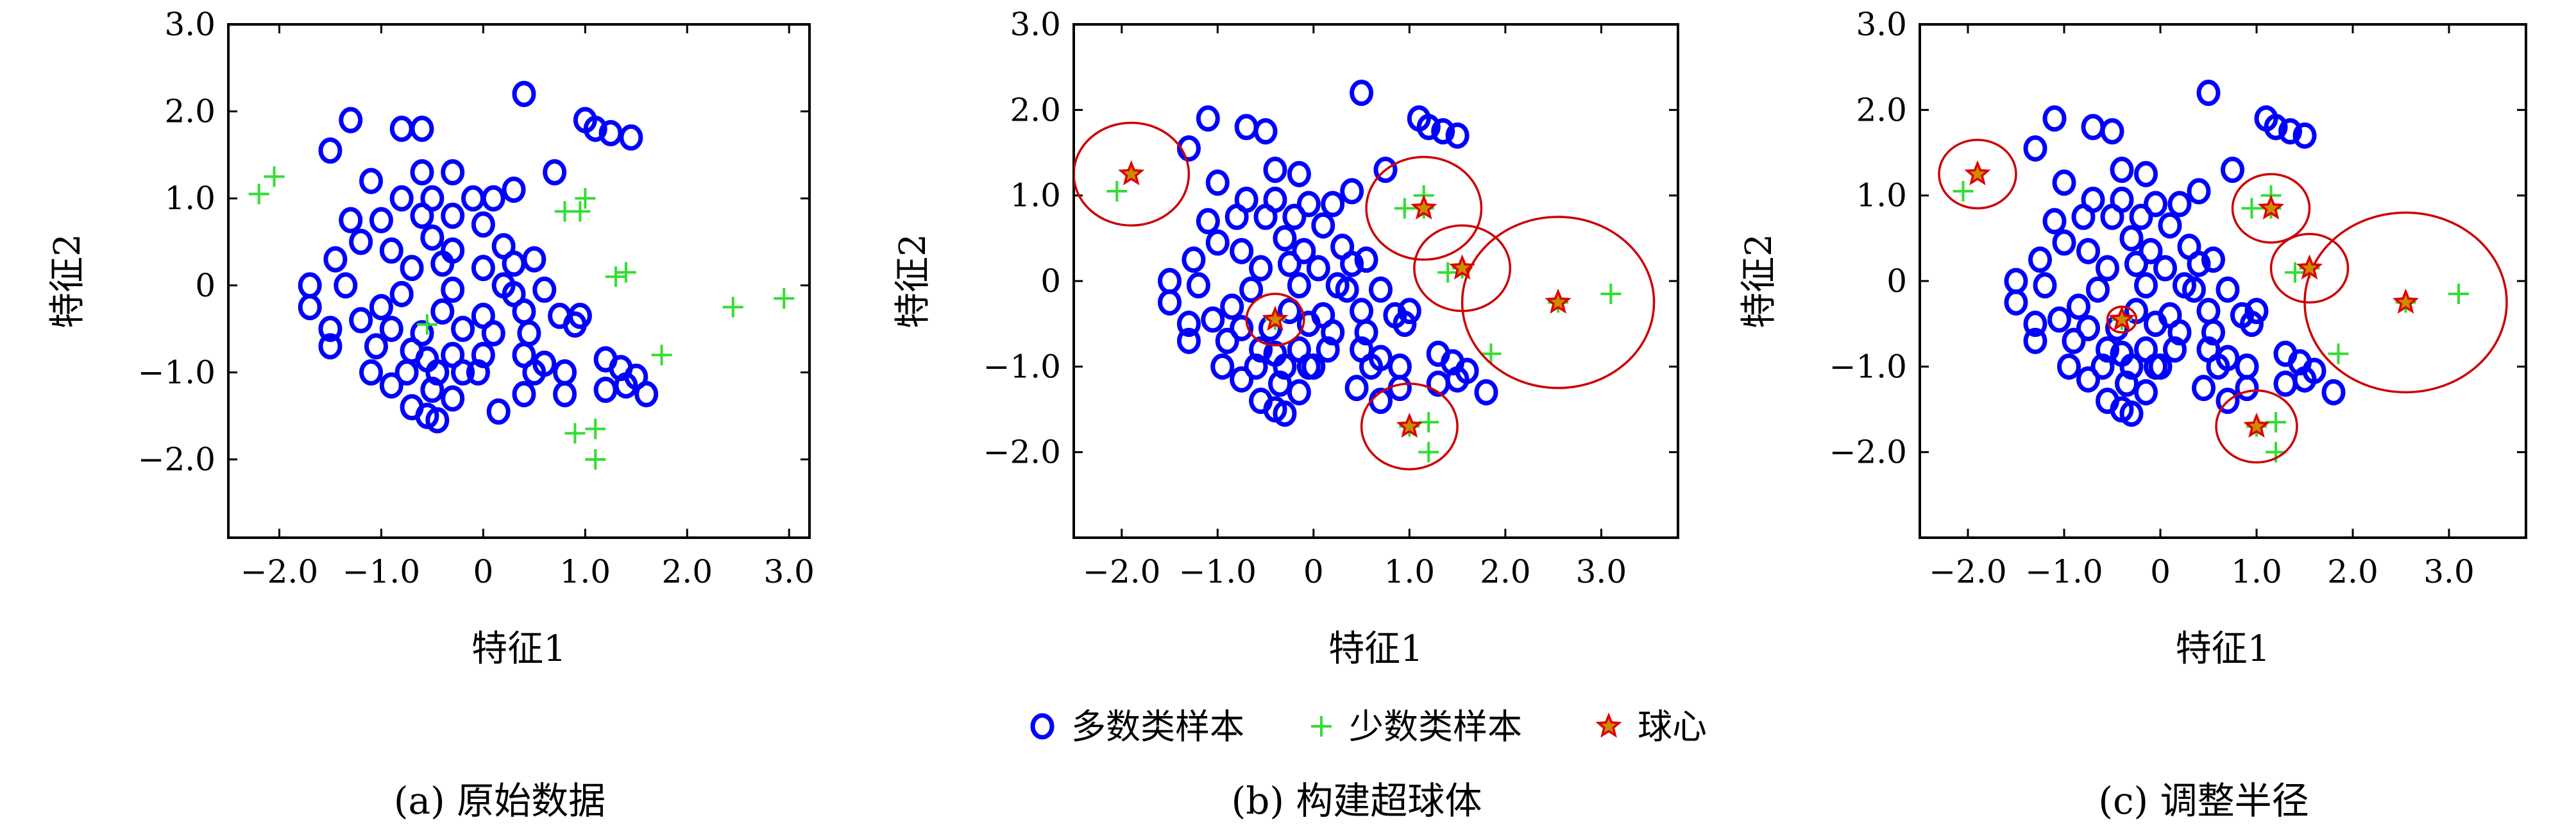  What do you see at coordinates (1218, 571) in the screenshot?
I see `x-tick-label: −1.0` at bounding box center [1218, 571].